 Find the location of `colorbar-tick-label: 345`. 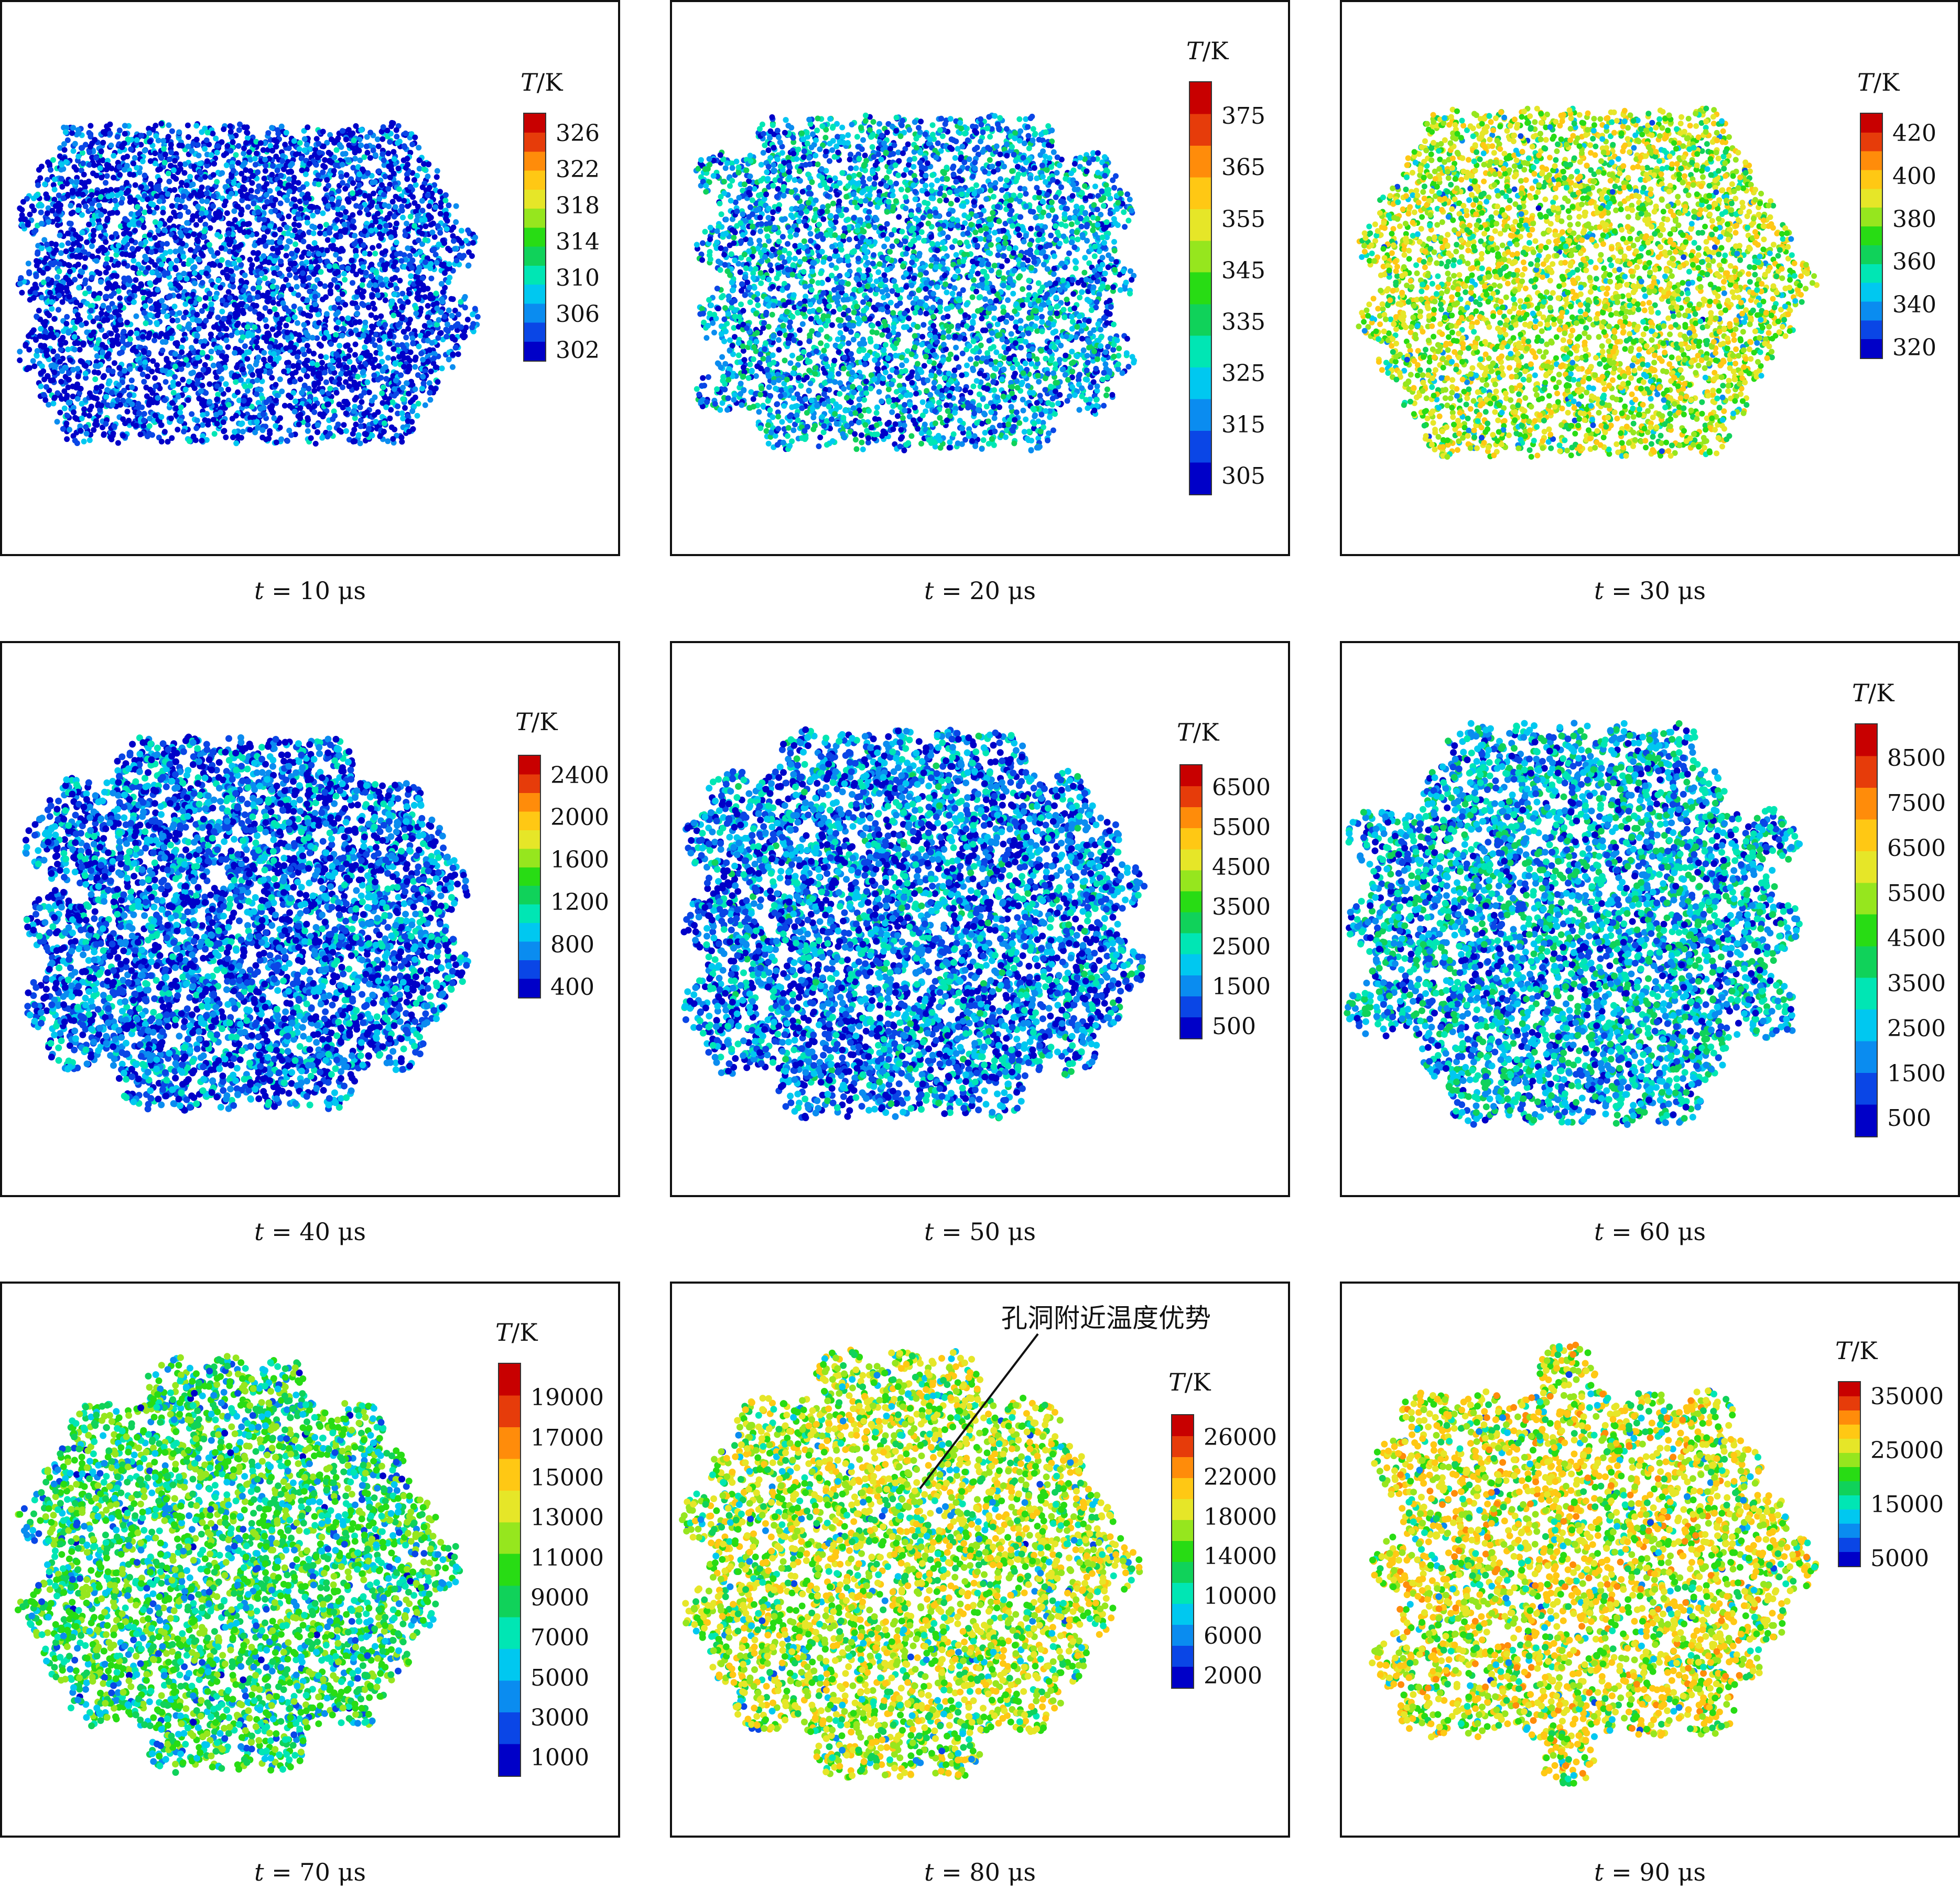

colorbar-tick-label: 345 is located at coordinates (1243, 271).